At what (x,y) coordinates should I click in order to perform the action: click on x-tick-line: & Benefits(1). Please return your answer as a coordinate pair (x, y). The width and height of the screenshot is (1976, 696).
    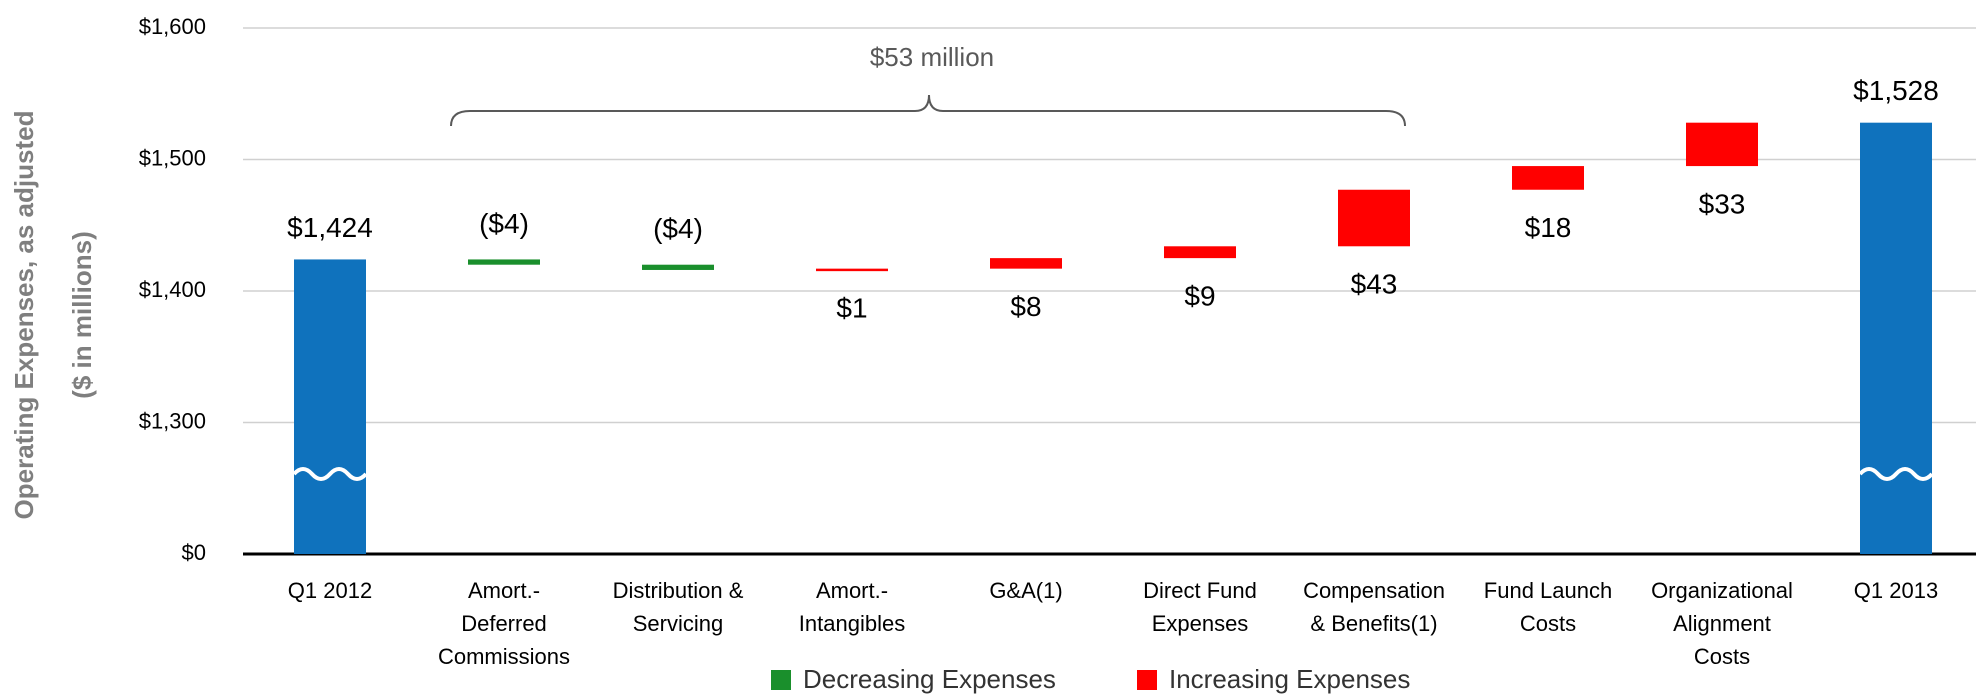
    Looking at the image, I should click on (1373, 623).